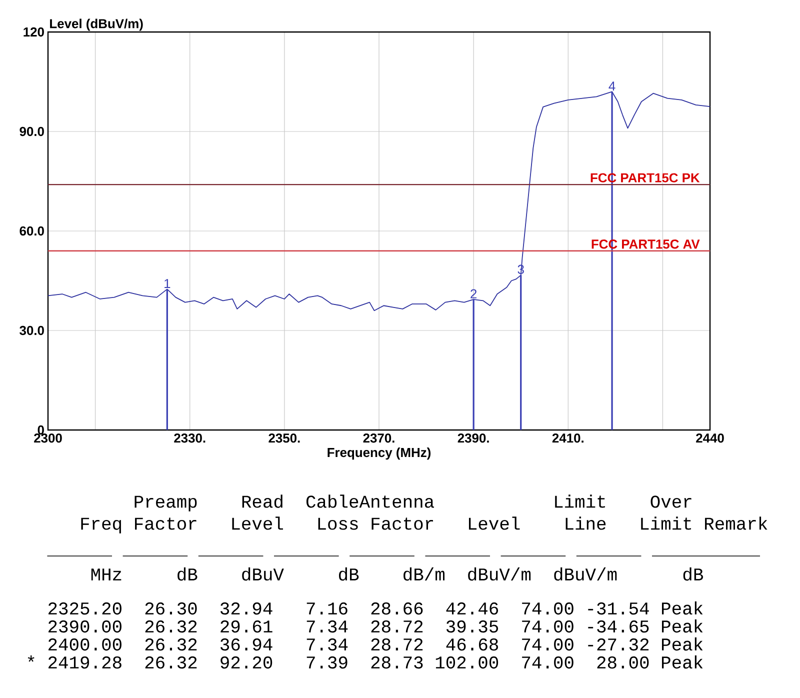  What do you see at coordinates (397, 574) in the screenshot?
I see `text: MHz dB dBuV dB dB/m dBuV/m dBuV/m dB` at bounding box center [397, 574].